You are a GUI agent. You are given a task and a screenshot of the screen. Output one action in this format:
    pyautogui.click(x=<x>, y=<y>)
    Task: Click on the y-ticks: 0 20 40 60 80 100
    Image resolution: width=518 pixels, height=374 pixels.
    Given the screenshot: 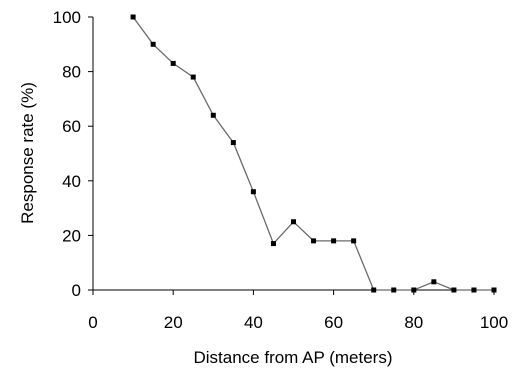 What is the action you would take?
    pyautogui.click(x=73, y=154)
    